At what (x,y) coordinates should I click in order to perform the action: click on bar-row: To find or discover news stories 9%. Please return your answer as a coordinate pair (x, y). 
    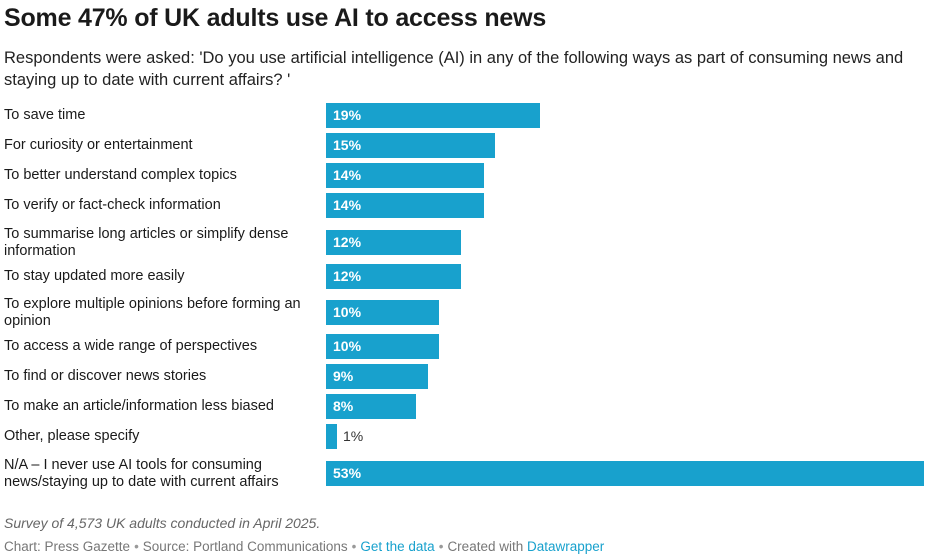
    Looking at the image, I should click on (467, 376).